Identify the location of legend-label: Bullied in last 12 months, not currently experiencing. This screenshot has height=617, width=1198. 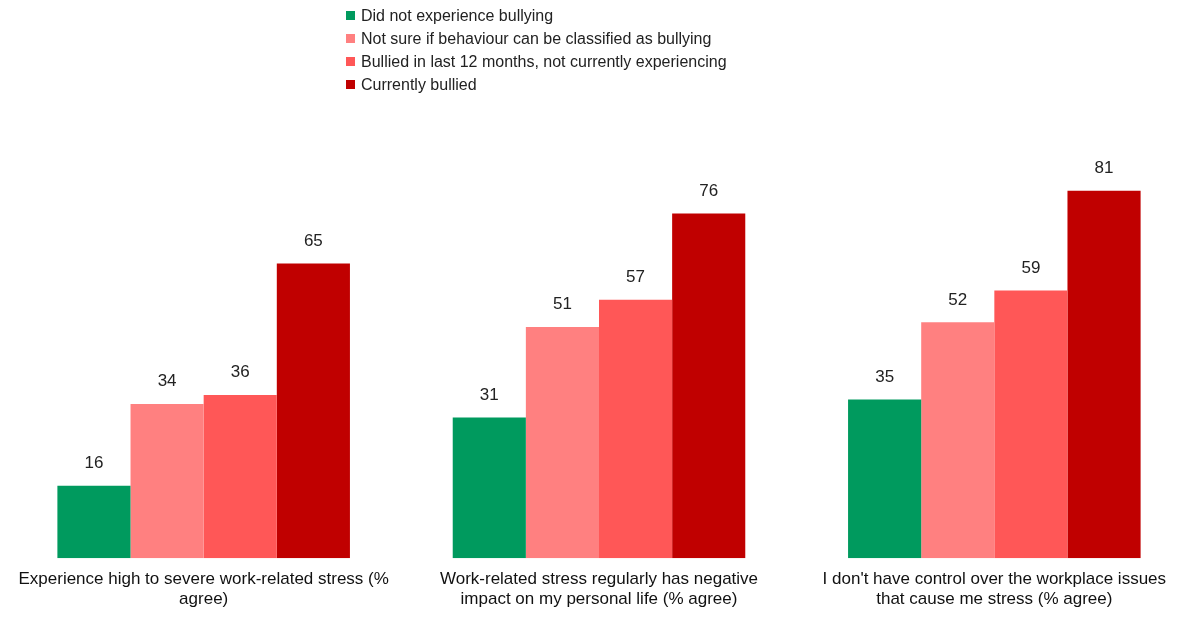
(544, 61).